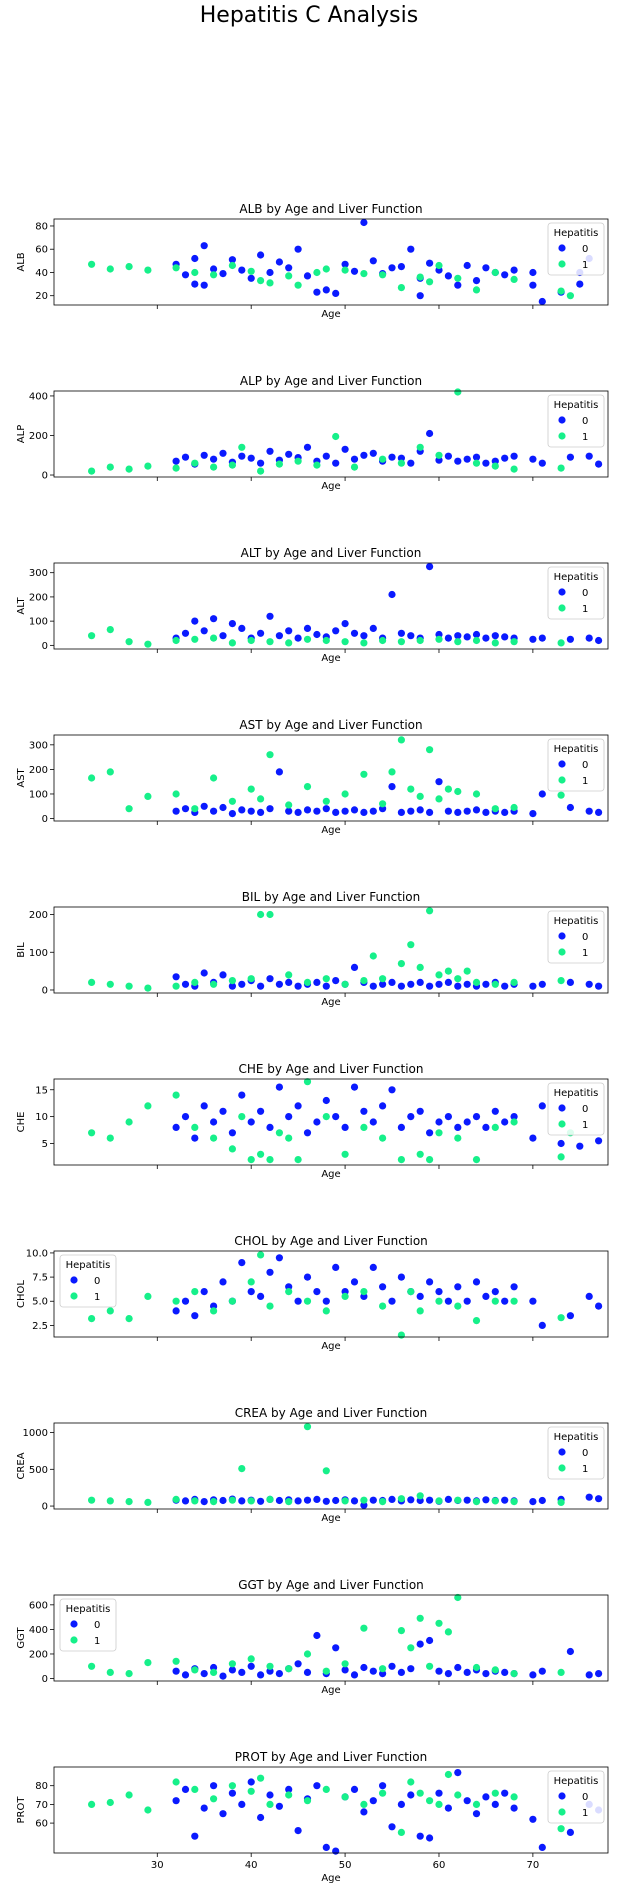 Image resolution: width=618 pixels, height=1892 pixels. What do you see at coordinates (41, 1786) in the screenshot?
I see `y-tick-label: 80` at bounding box center [41, 1786].